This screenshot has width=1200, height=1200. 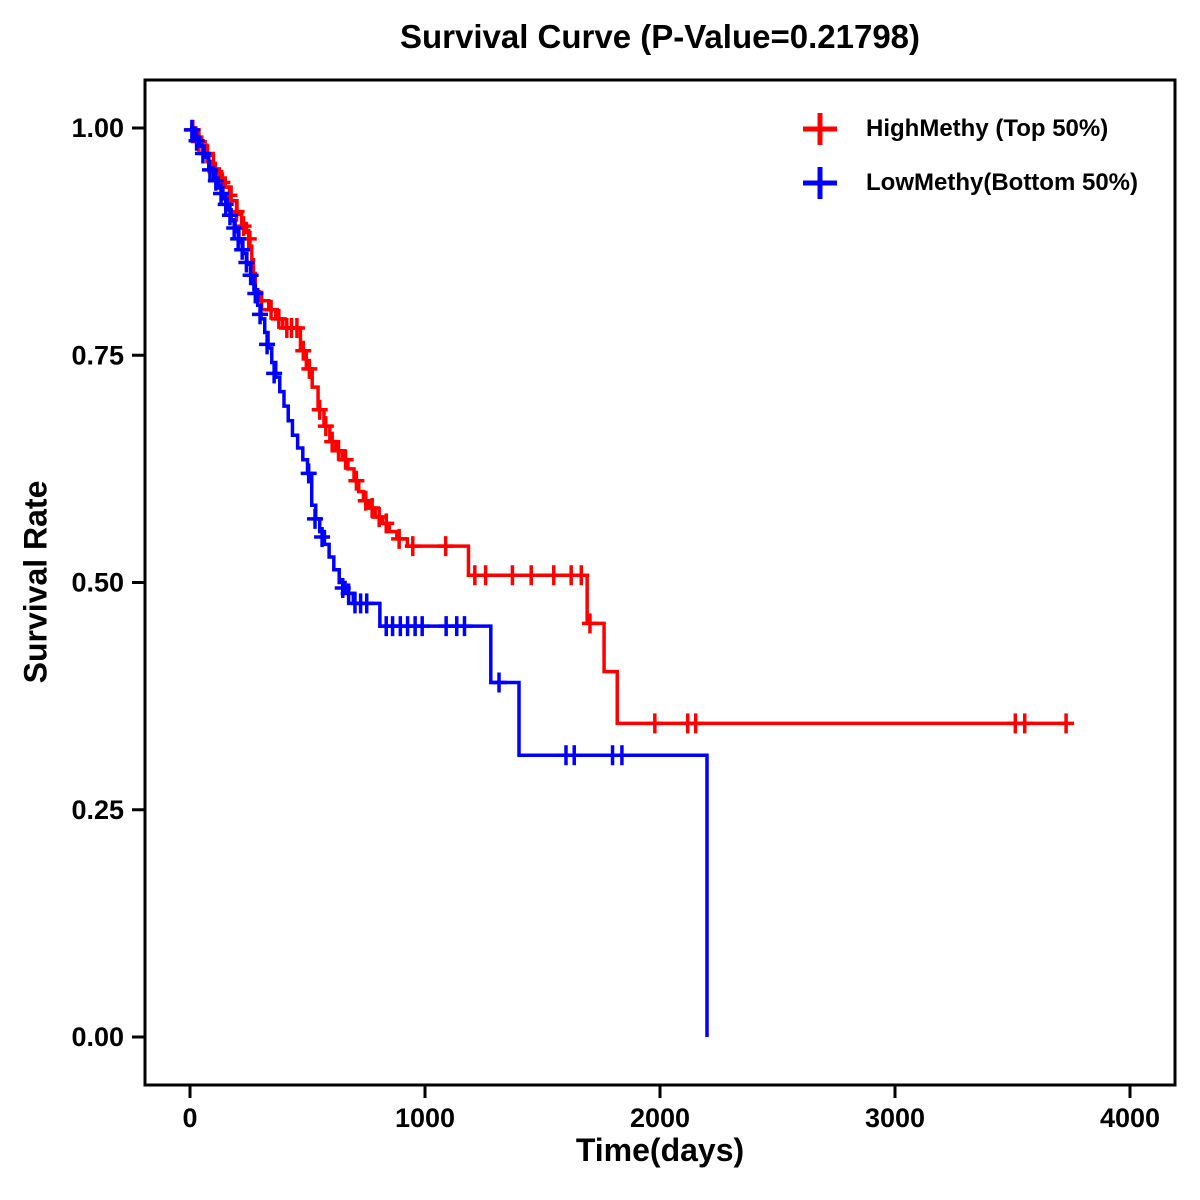 I want to click on y-axis-label: Survival Rate, so click(x=35, y=582).